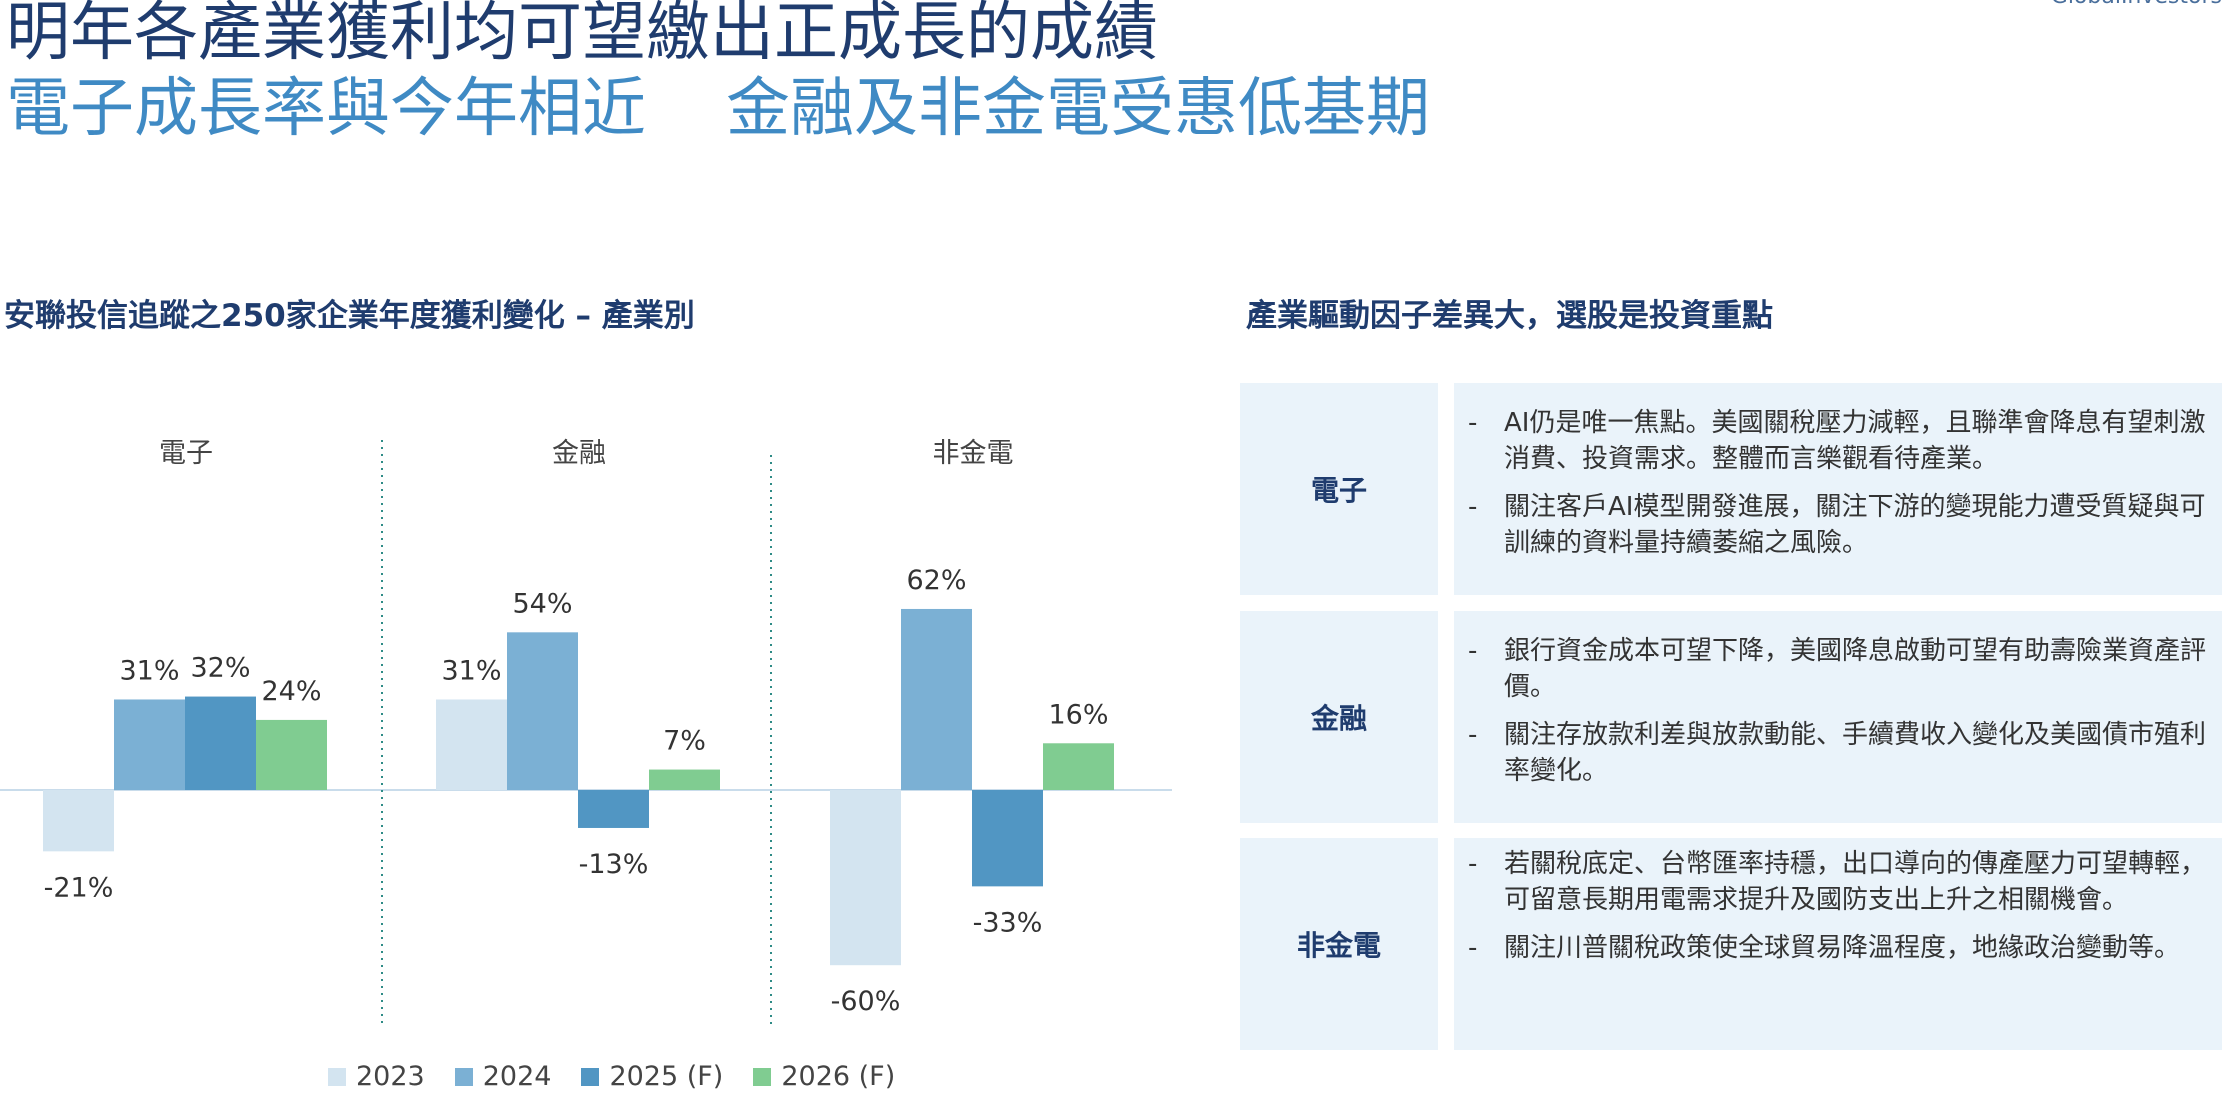 This screenshot has height=1102, width=2222. I want to click on bullet-text: 關注川普關稅政策使全球貿易降溫程度，地緣政治變動等。, so click(1842, 948).